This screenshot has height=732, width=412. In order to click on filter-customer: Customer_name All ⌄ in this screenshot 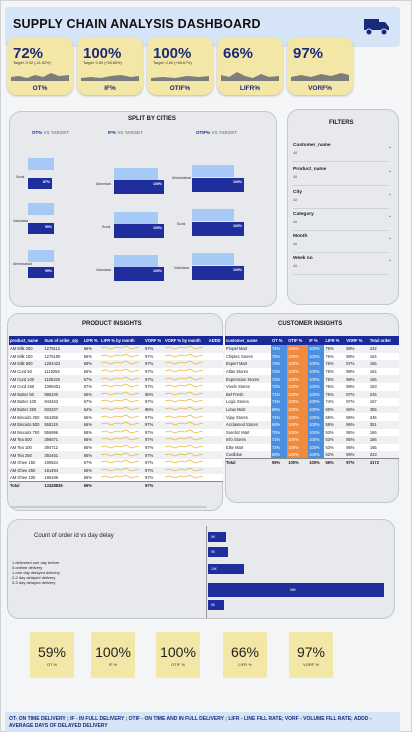, I will do `click(344, 152)`.